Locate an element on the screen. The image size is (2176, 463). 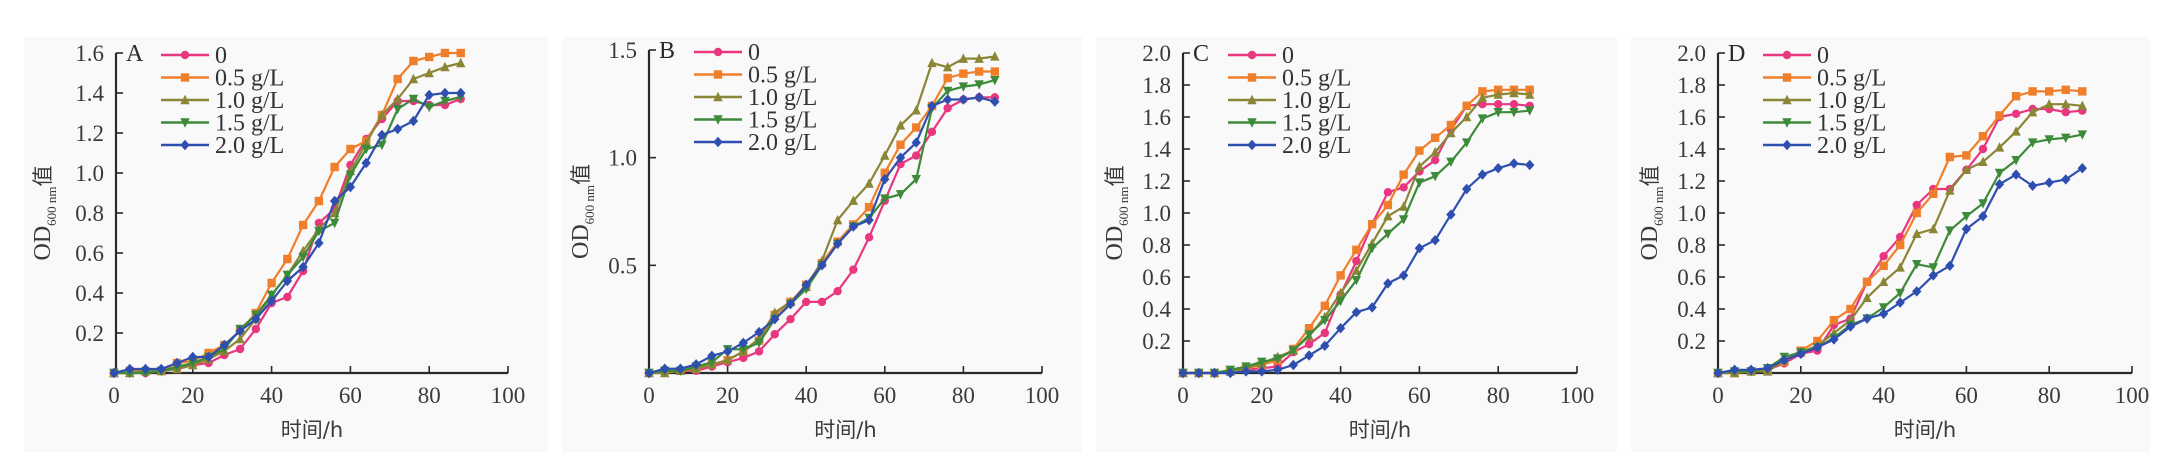
legend-item: 1.5 g/L is located at coordinates (755, 121).